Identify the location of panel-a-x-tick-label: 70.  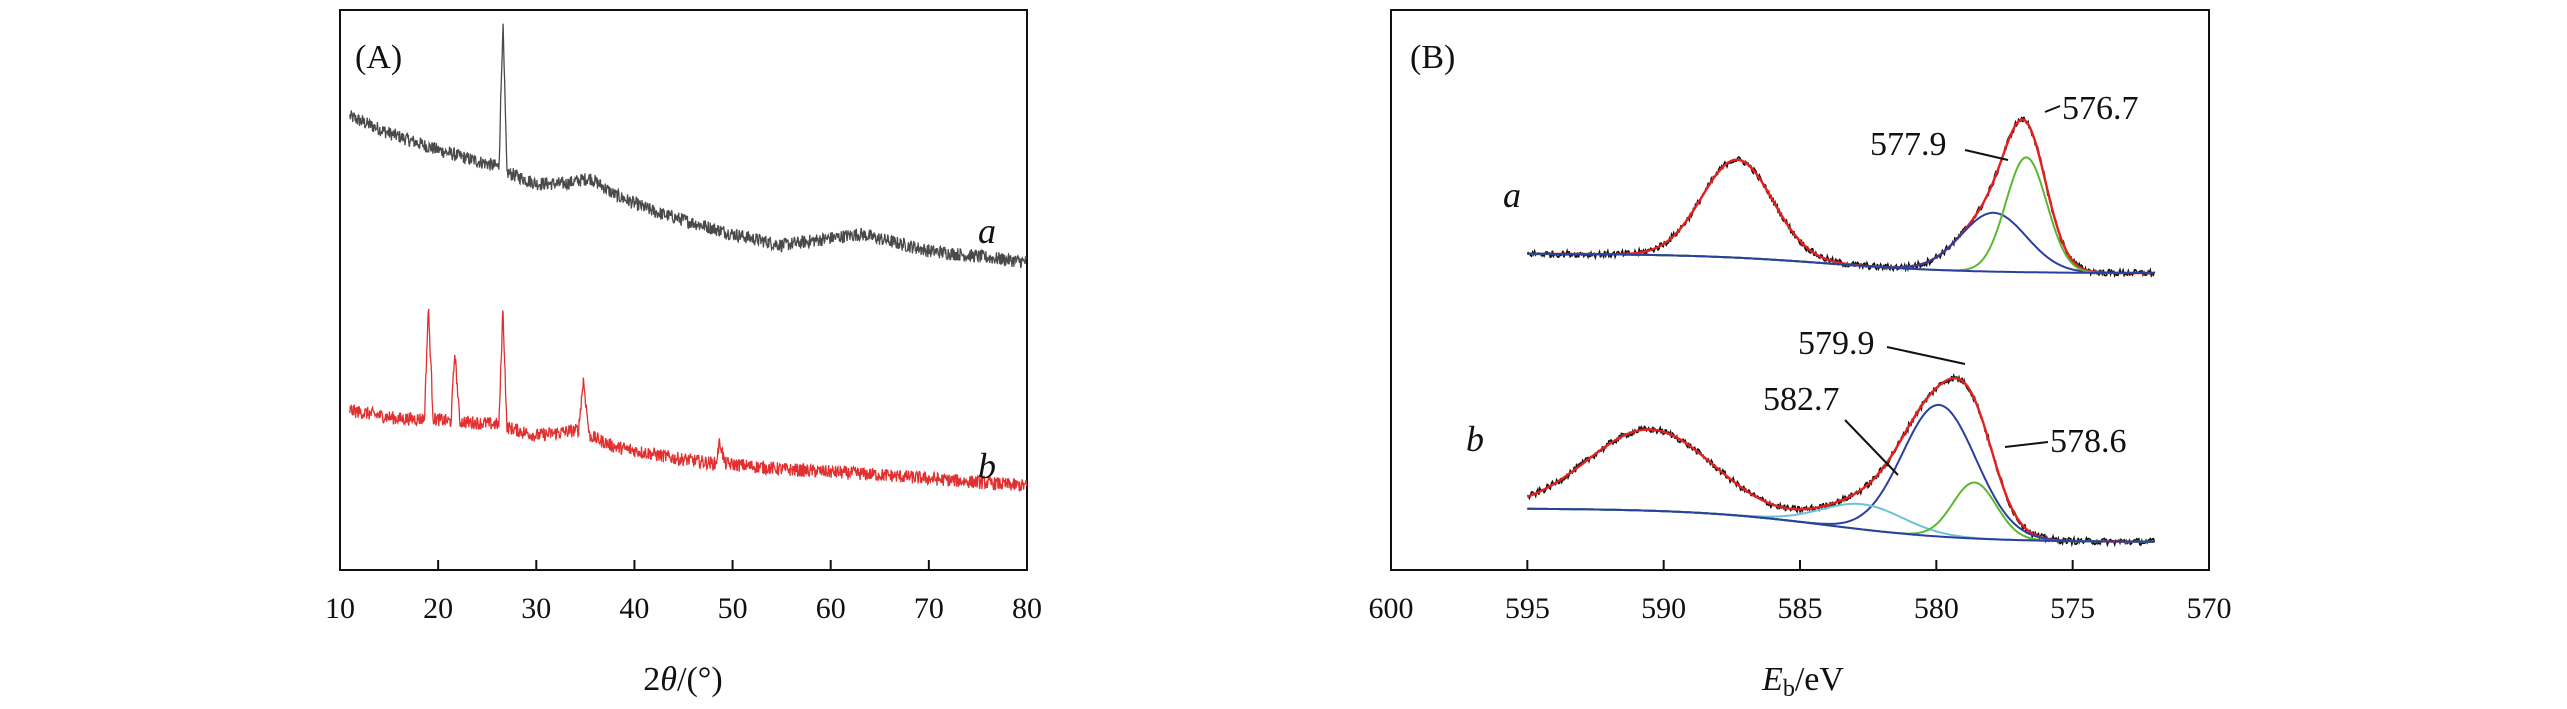
(929, 608).